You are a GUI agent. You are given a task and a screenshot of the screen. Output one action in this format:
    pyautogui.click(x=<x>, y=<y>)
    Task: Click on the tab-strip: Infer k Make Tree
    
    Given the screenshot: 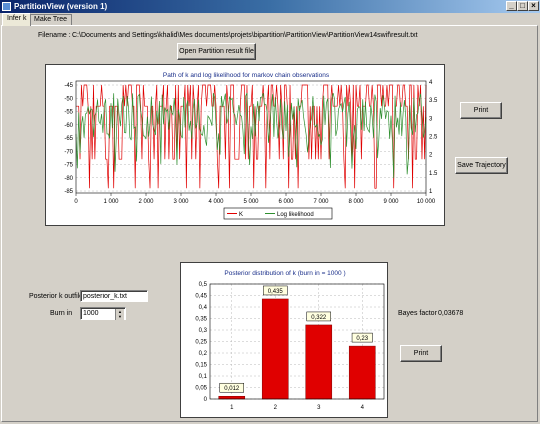 What is the action you would take?
    pyautogui.click(x=270, y=19)
    